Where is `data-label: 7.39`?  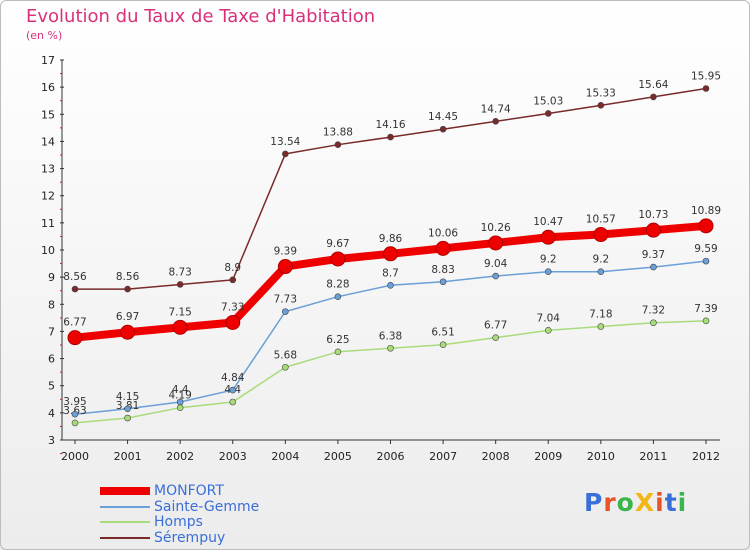 data-label: 7.39 is located at coordinates (705, 309).